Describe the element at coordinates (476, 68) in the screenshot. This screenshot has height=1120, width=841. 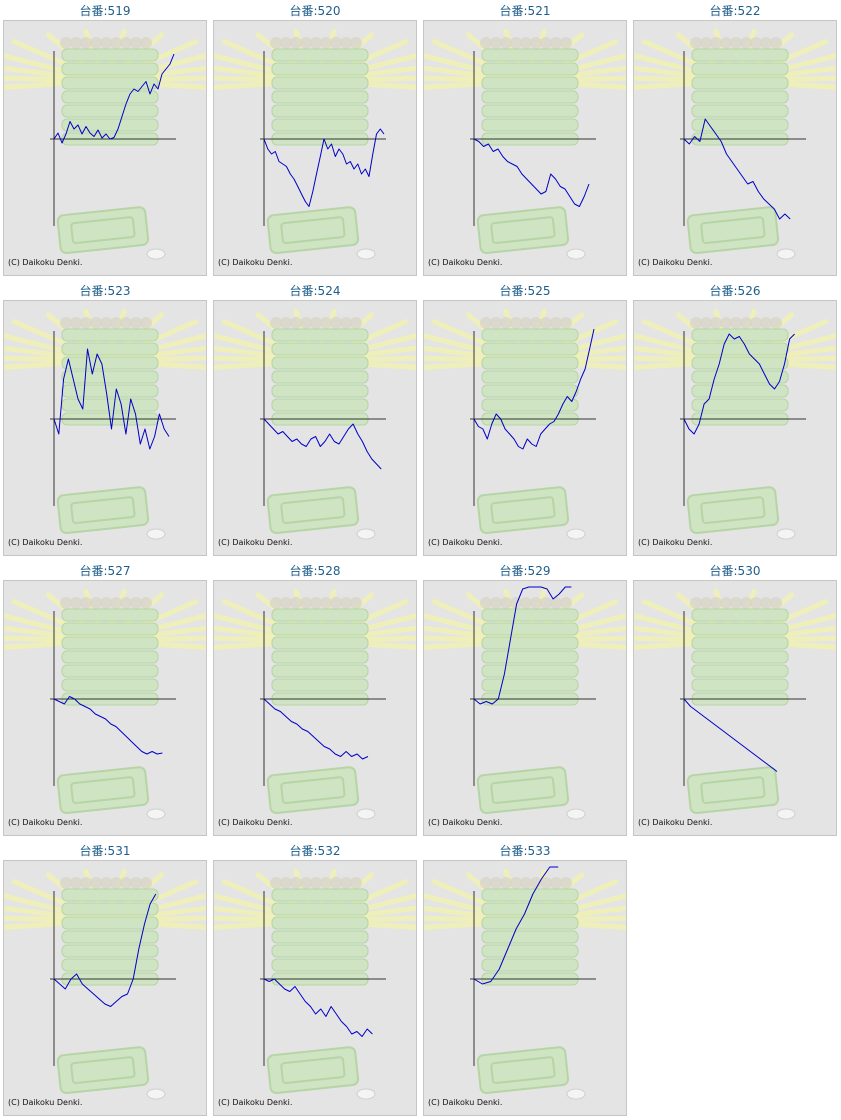
I see `sun-ray` at that location.